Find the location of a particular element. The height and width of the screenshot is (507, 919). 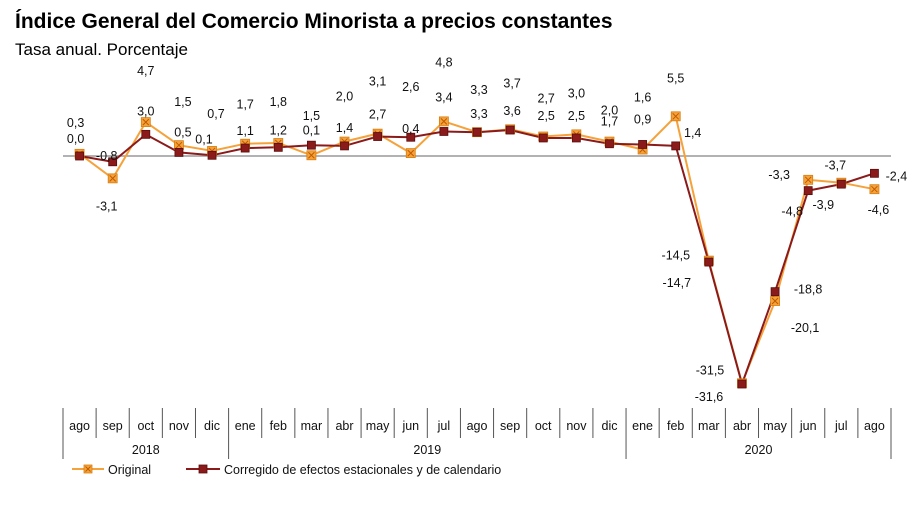

data-label: -3,1 is located at coordinates (107, 206).